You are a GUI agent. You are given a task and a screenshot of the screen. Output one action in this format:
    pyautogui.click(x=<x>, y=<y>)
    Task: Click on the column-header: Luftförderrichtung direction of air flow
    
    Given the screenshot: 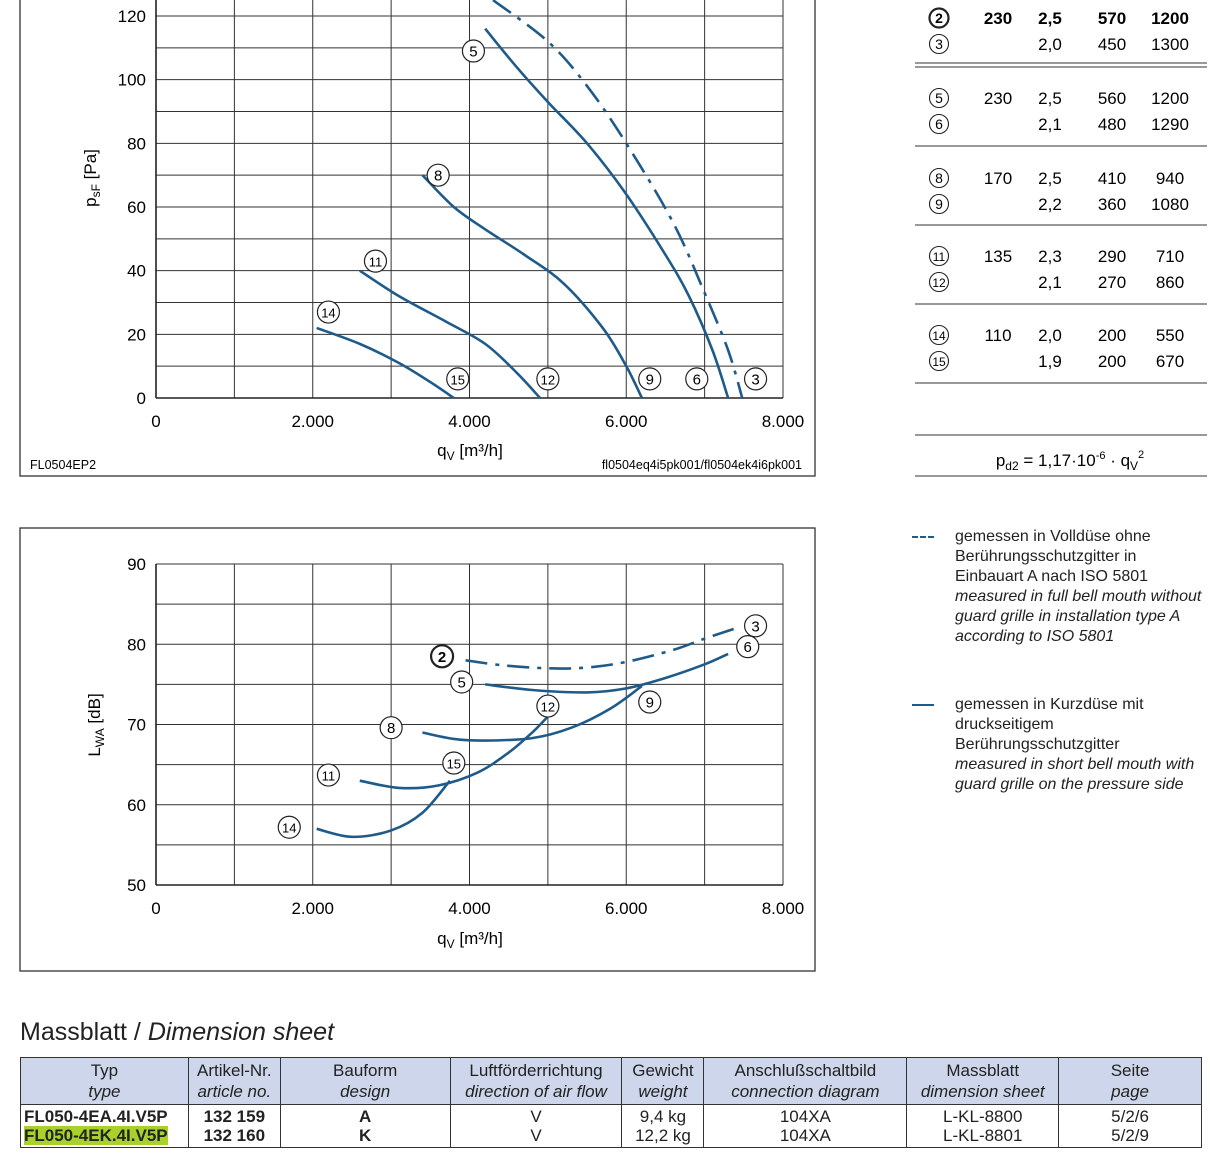 What is the action you would take?
    pyautogui.click(x=536, y=1081)
    